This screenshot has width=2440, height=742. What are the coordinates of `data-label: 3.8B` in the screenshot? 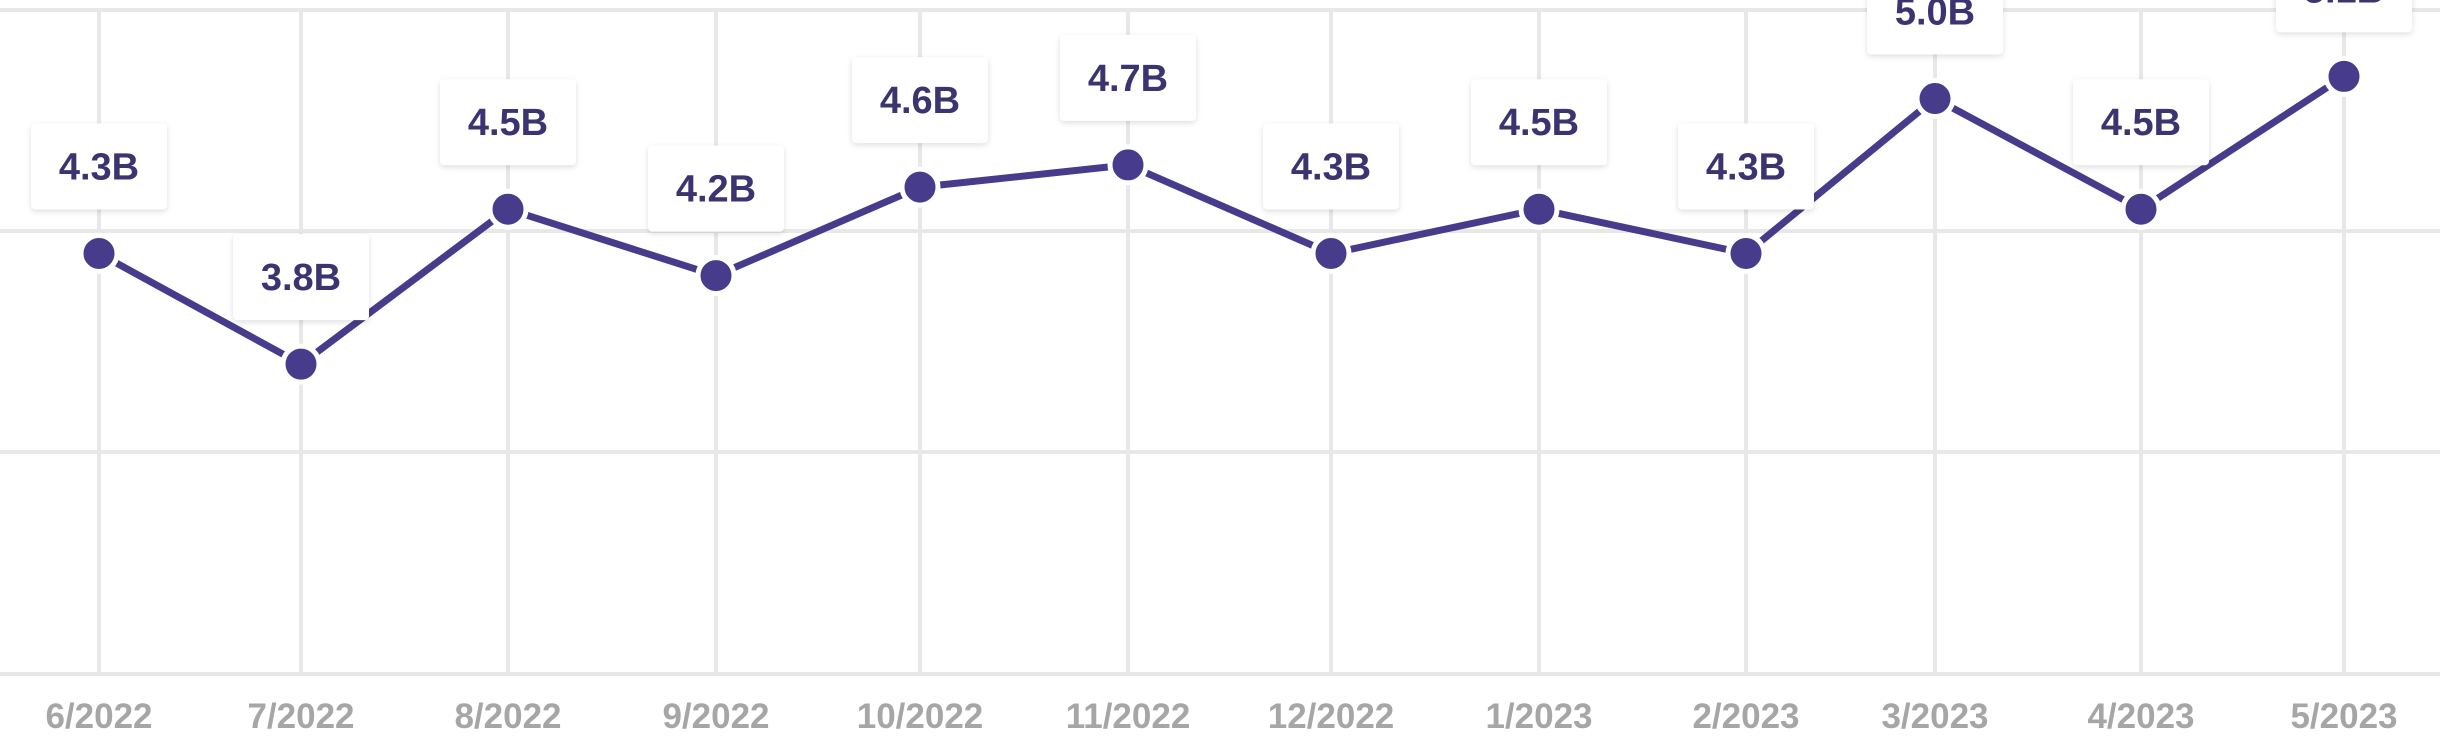 It's located at (301, 277).